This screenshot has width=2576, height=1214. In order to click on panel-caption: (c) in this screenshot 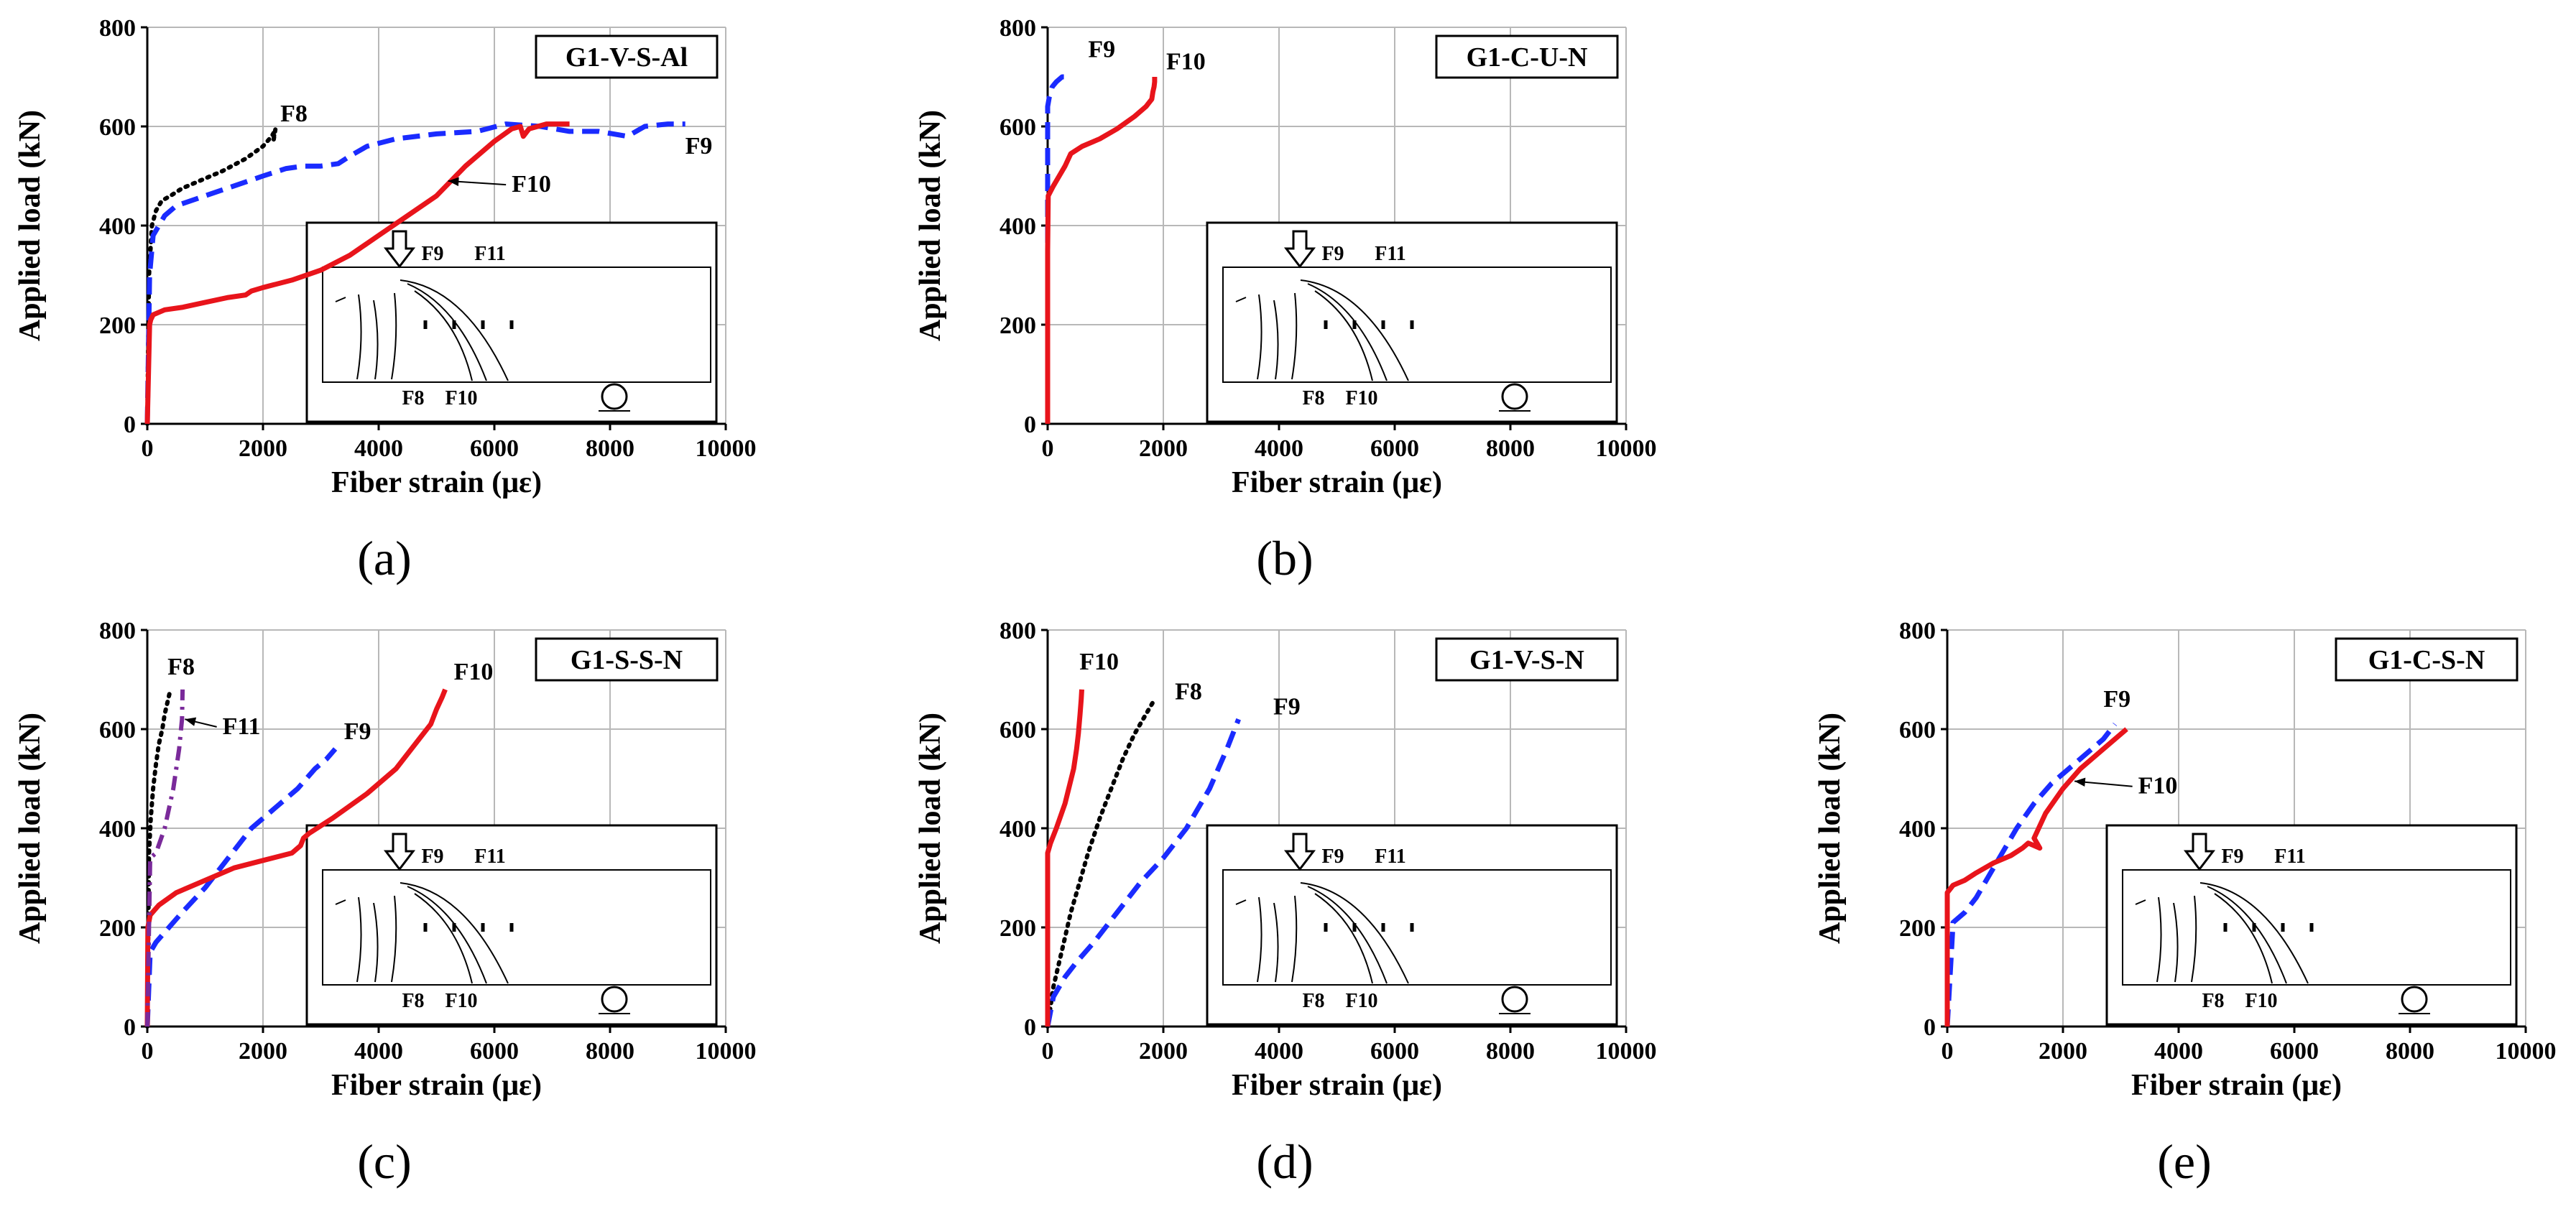, I will do `click(384, 1161)`.